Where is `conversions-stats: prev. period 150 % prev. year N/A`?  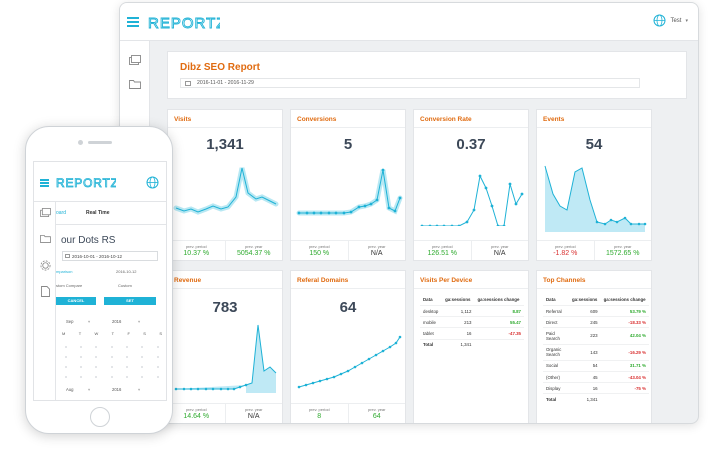 conversions-stats: prev. period 150 % prev. year N/A is located at coordinates (348, 250).